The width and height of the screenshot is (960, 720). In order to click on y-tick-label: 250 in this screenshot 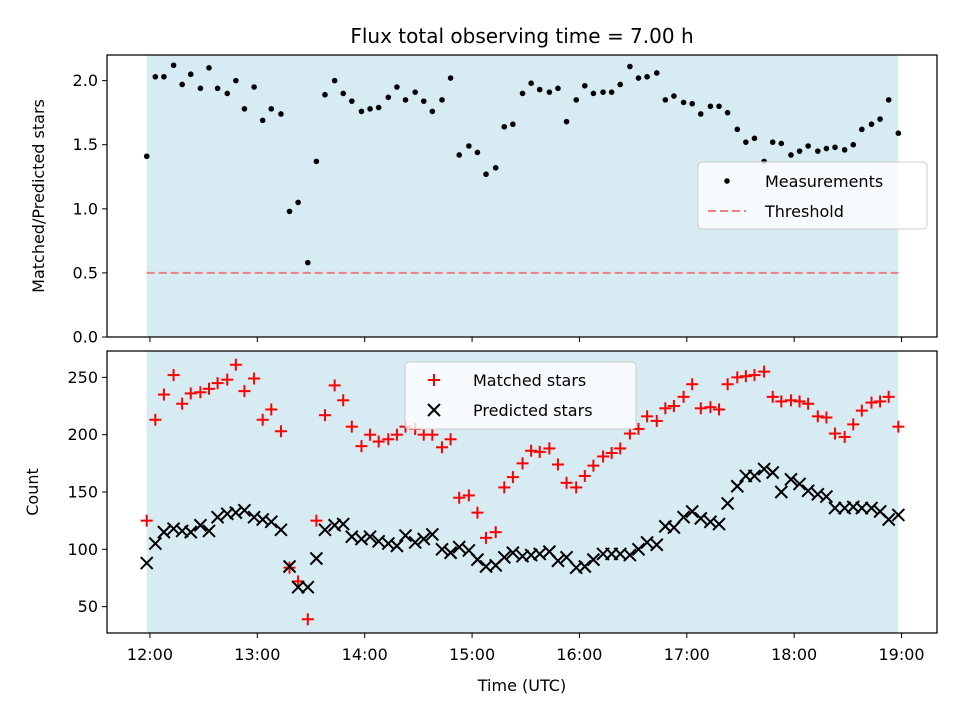, I will do `click(82, 377)`.